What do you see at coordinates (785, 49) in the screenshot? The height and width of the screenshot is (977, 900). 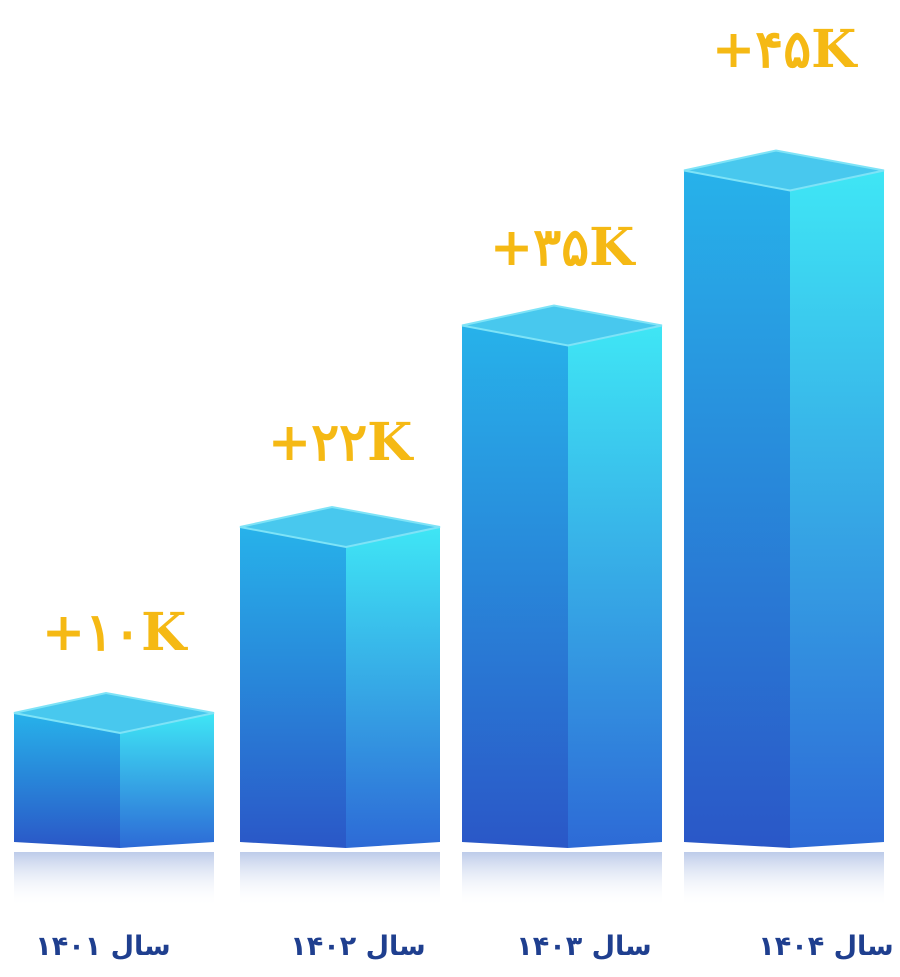 I see `data-label-4: +۴۵K` at bounding box center [785, 49].